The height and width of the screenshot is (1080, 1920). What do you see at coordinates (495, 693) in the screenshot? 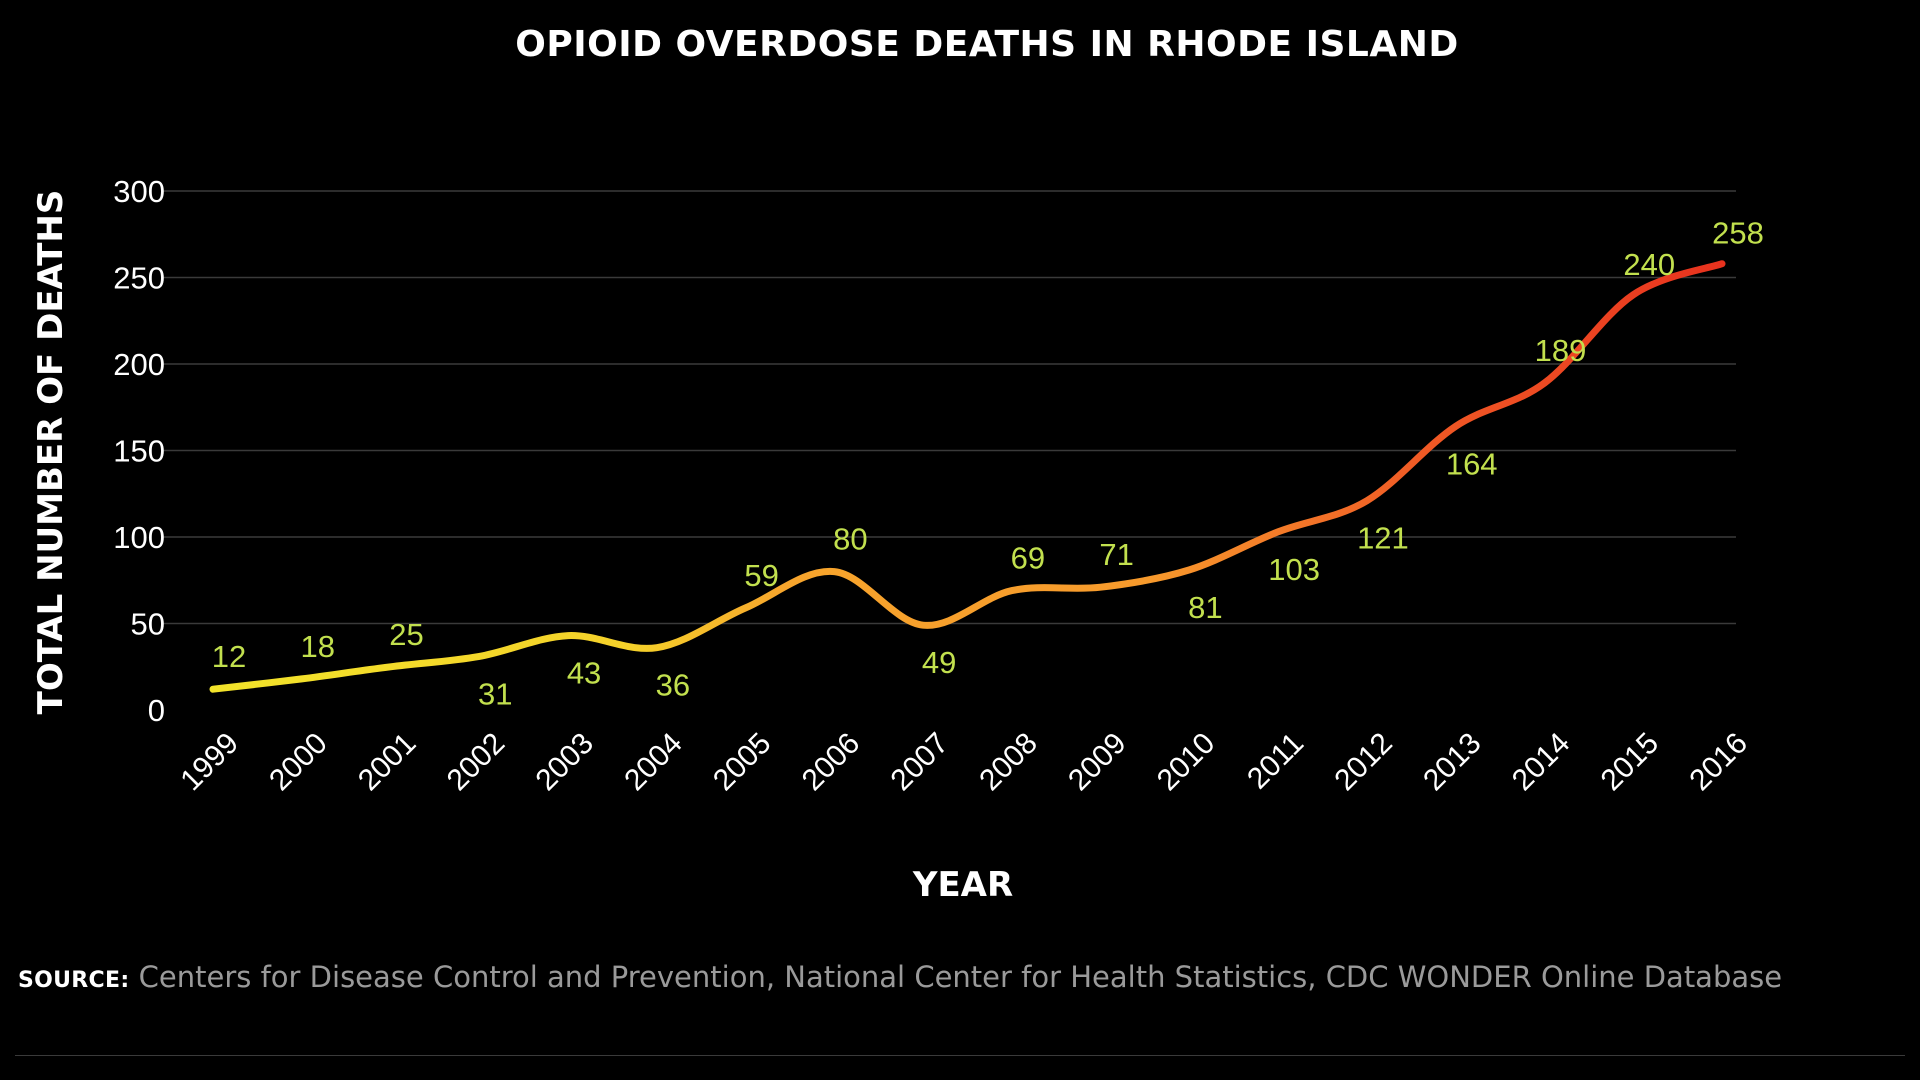
I see `data-label: 31` at bounding box center [495, 693].